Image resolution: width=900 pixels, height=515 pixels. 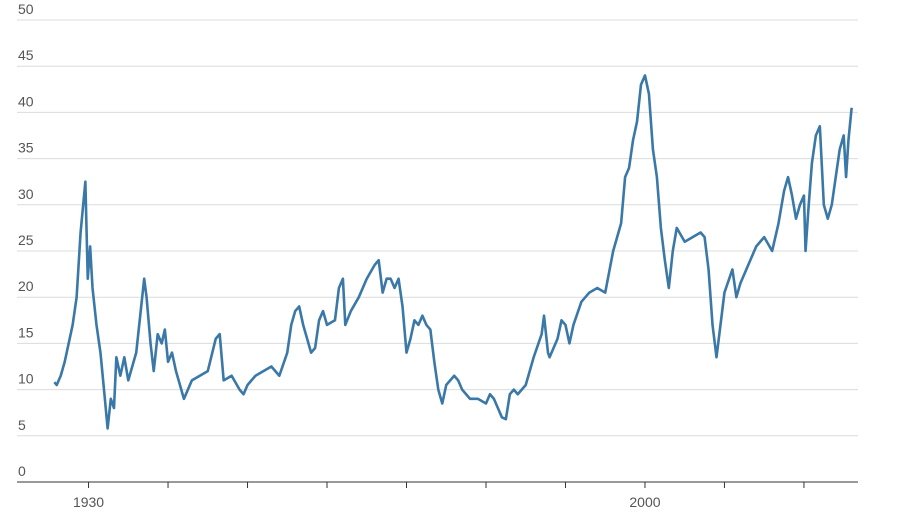 I want to click on y-tick-label: 20, so click(x=26, y=286).